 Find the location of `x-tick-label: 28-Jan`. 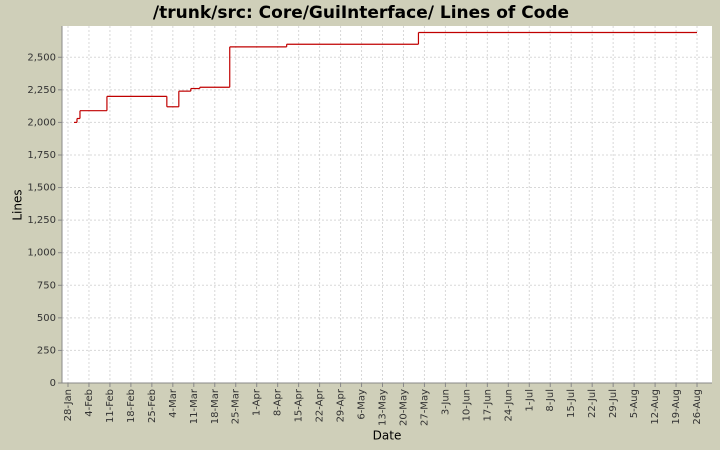

x-tick-label: 28-Jan is located at coordinates (68, 405).